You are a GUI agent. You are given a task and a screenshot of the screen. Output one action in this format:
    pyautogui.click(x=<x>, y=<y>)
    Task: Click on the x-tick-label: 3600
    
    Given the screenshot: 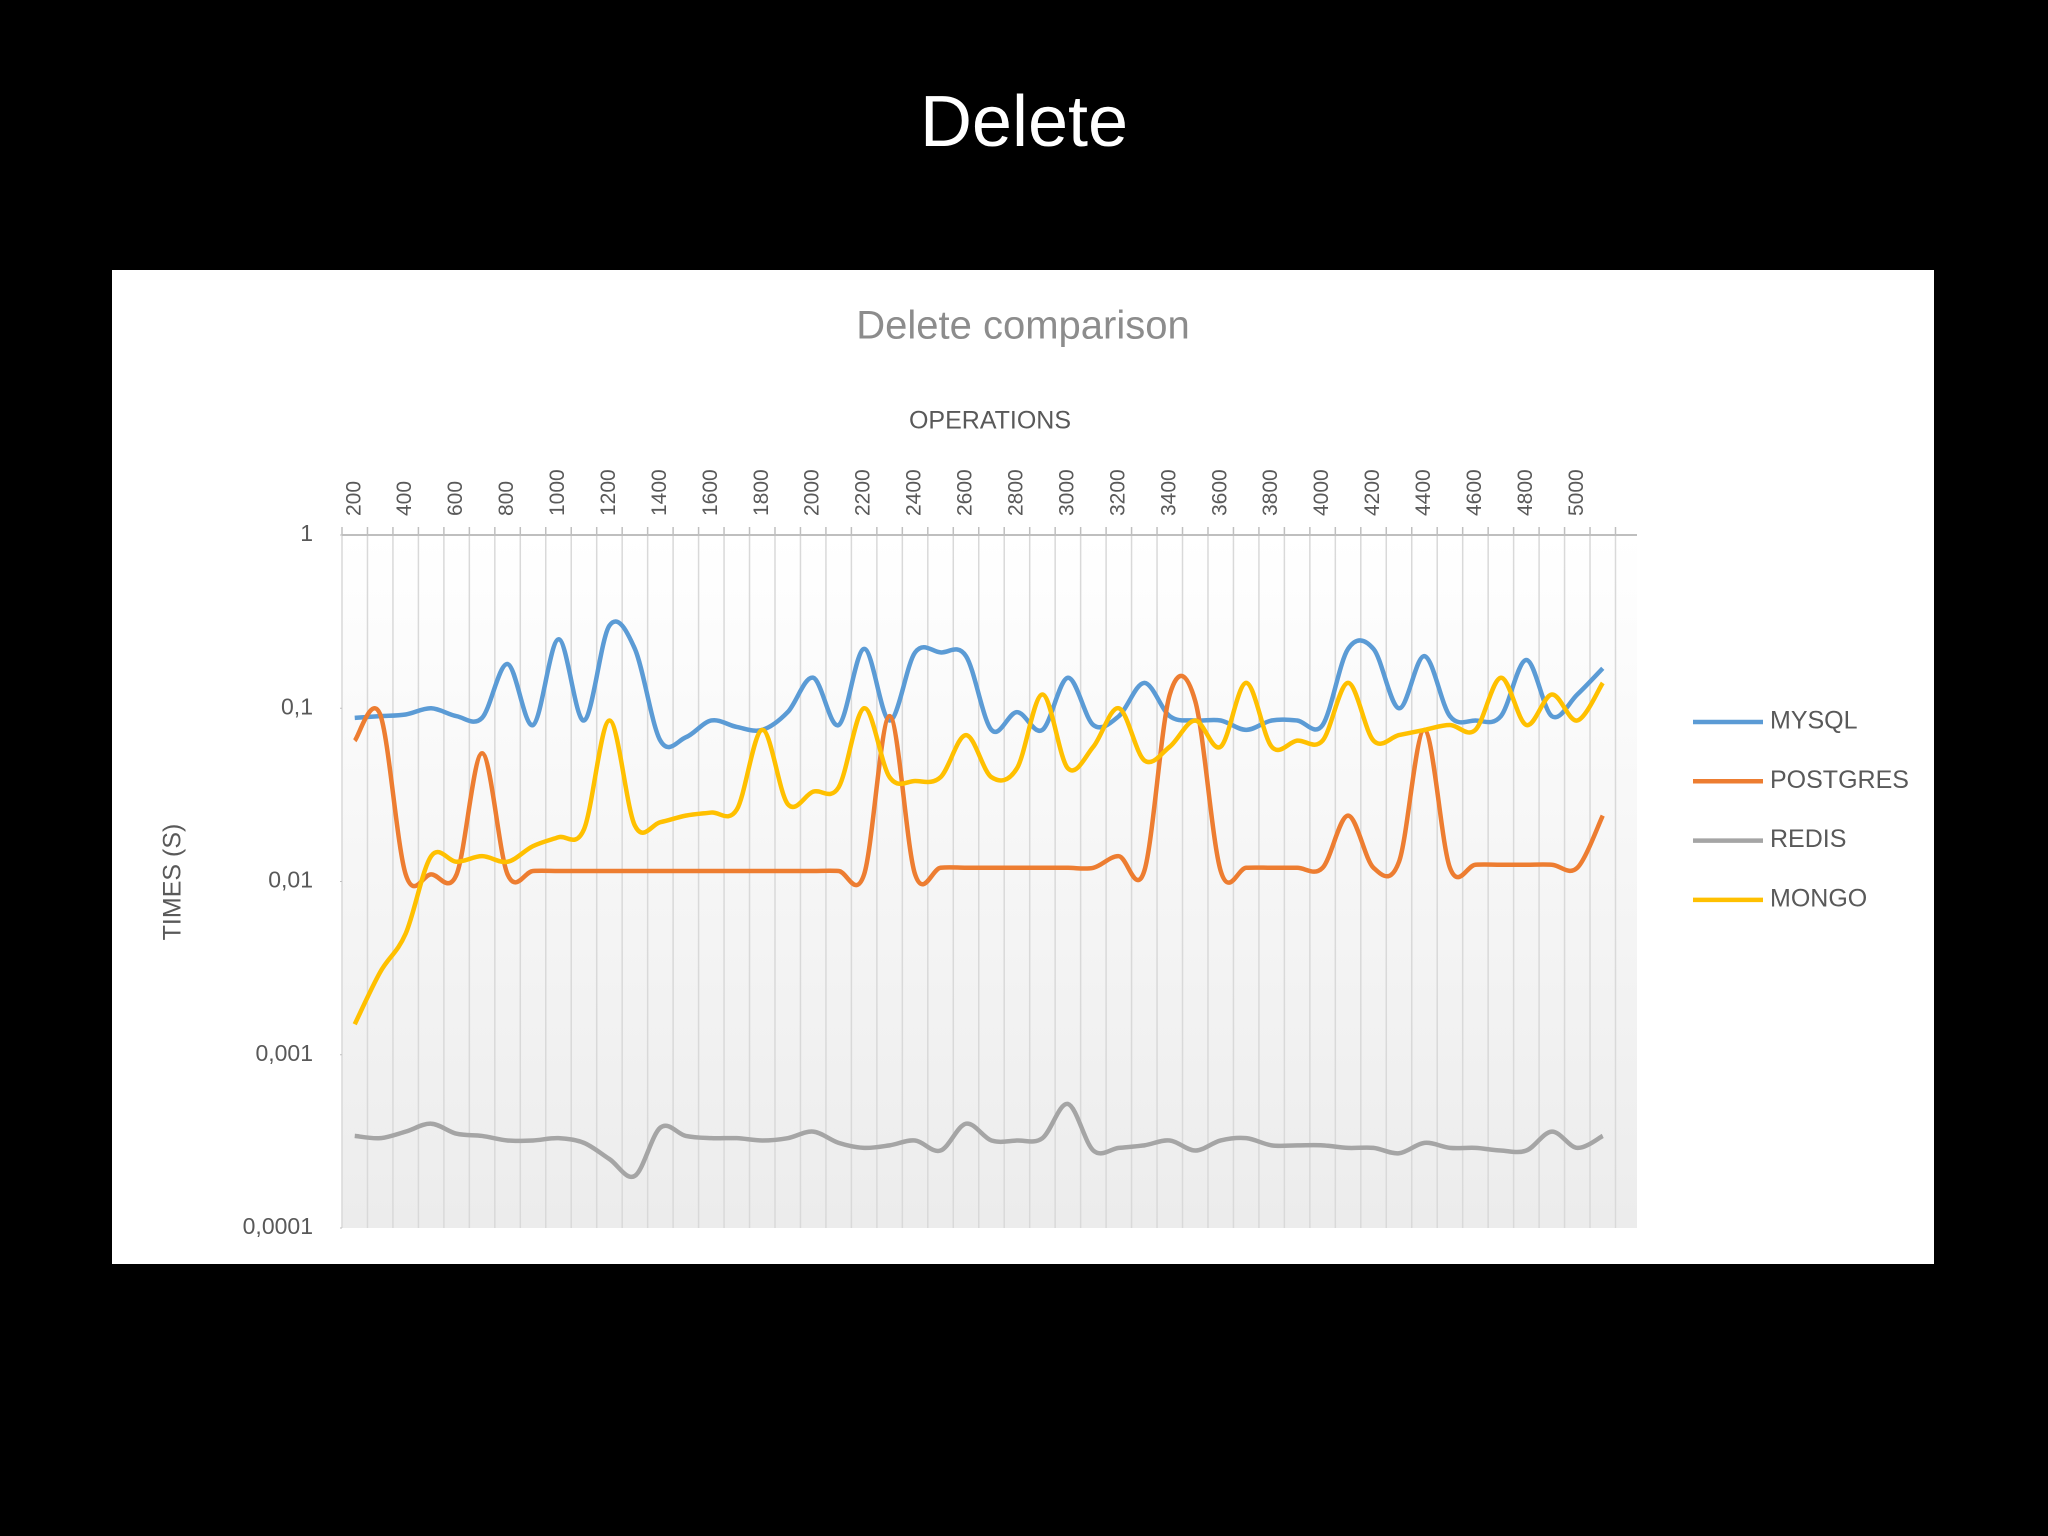 What is the action you would take?
    pyautogui.click(x=1219, y=492)
    